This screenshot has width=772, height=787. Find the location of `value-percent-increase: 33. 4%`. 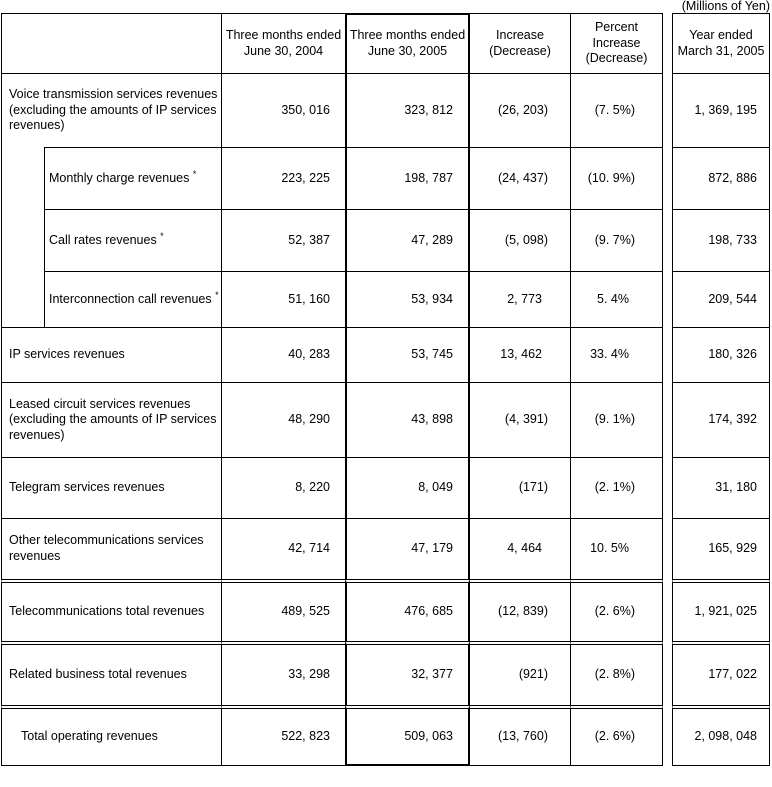

value-percent-increase: 33. 4% is located at coordinates (616, 354).